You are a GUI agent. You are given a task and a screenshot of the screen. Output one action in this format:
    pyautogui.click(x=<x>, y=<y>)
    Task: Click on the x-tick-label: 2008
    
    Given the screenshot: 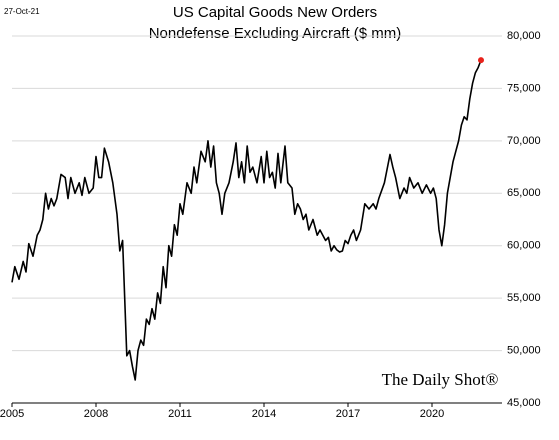 What is the action you would take?
    pyautogui.click(x=96, y=414)
    